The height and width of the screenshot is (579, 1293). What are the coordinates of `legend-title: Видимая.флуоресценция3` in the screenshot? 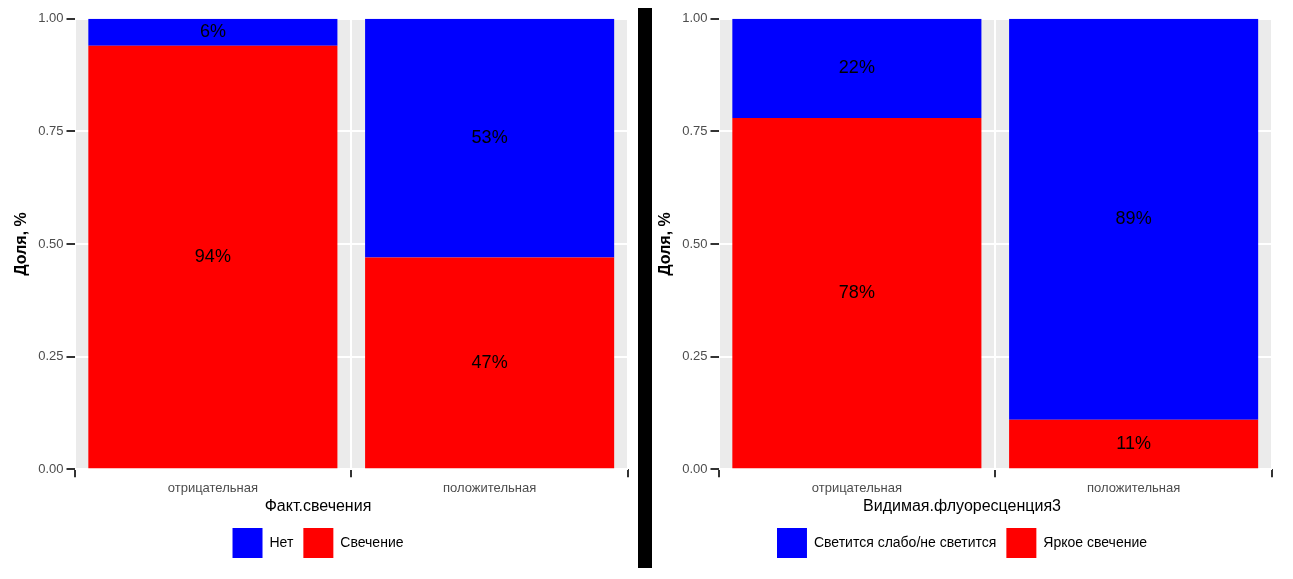 It's located at (962, 506).